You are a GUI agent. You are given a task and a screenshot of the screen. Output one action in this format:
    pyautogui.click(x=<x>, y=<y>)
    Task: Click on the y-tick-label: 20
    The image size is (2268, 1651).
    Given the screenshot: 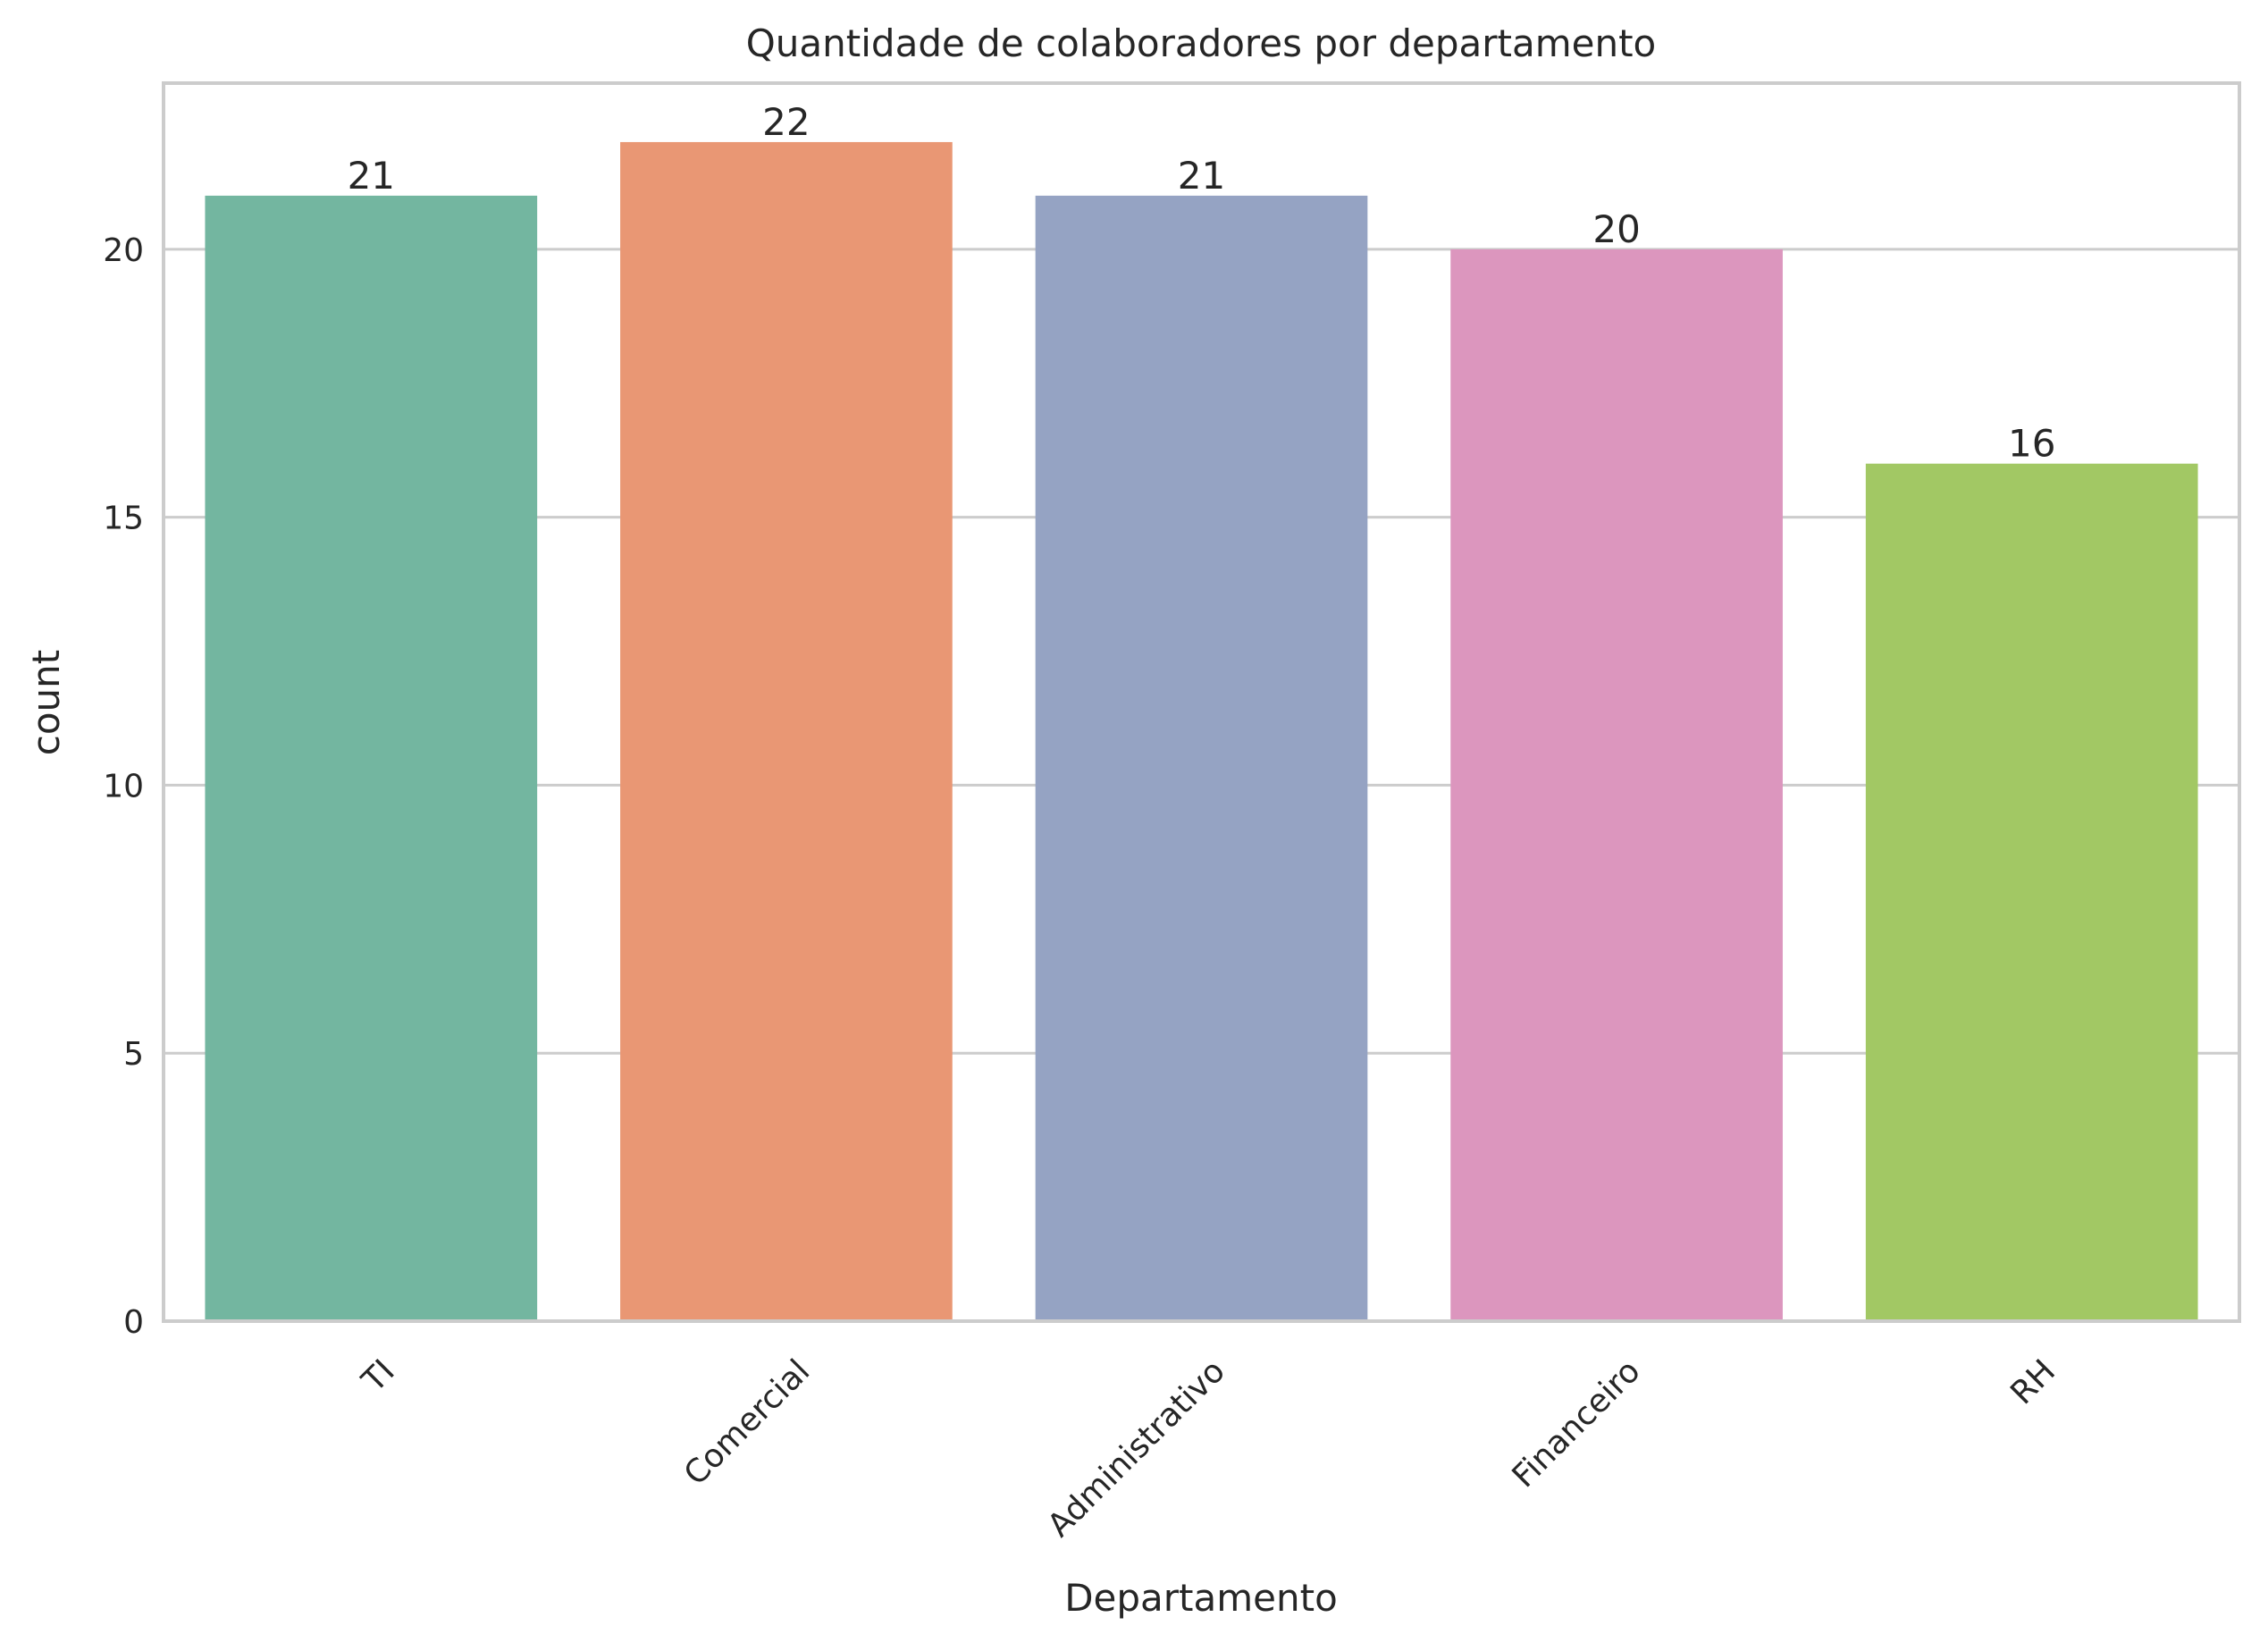 What is the action you would take?
    pyautogui.click(x=123, y=250)
    